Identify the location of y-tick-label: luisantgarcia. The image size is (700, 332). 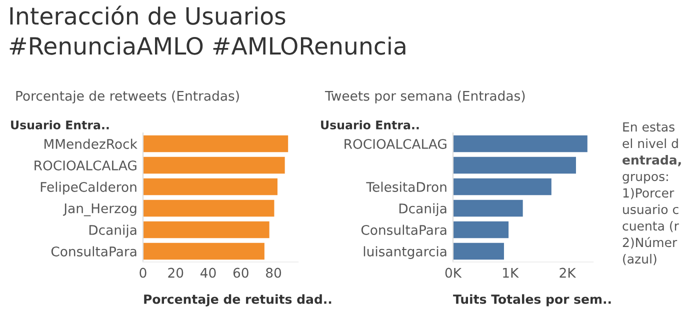
(405, 253).